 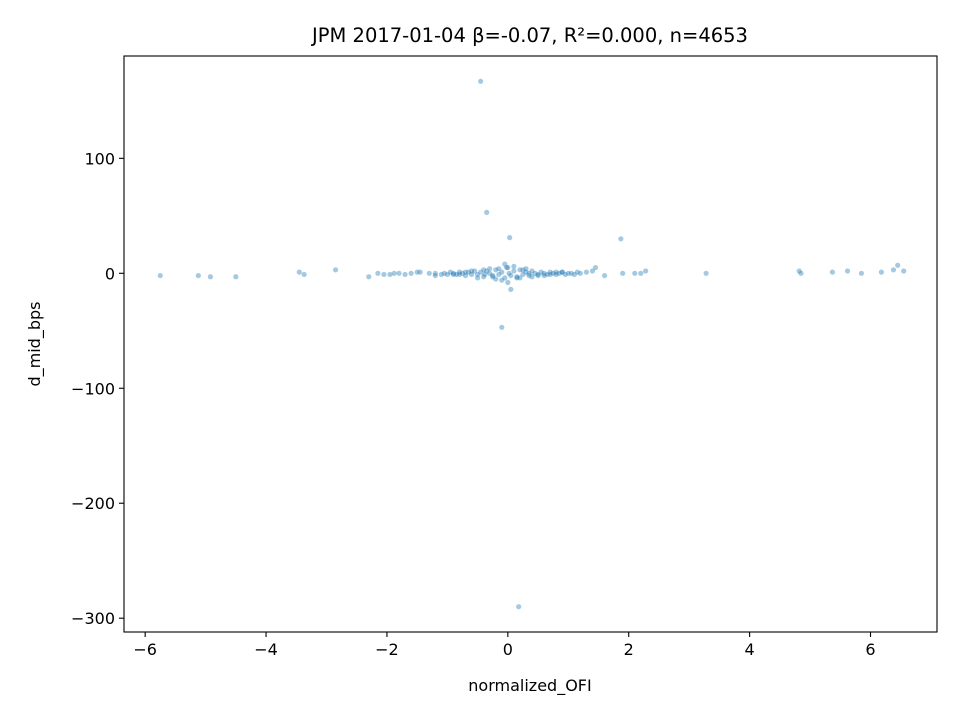 I want to click on y-tick-label: 100, so click(x=99, y=158).